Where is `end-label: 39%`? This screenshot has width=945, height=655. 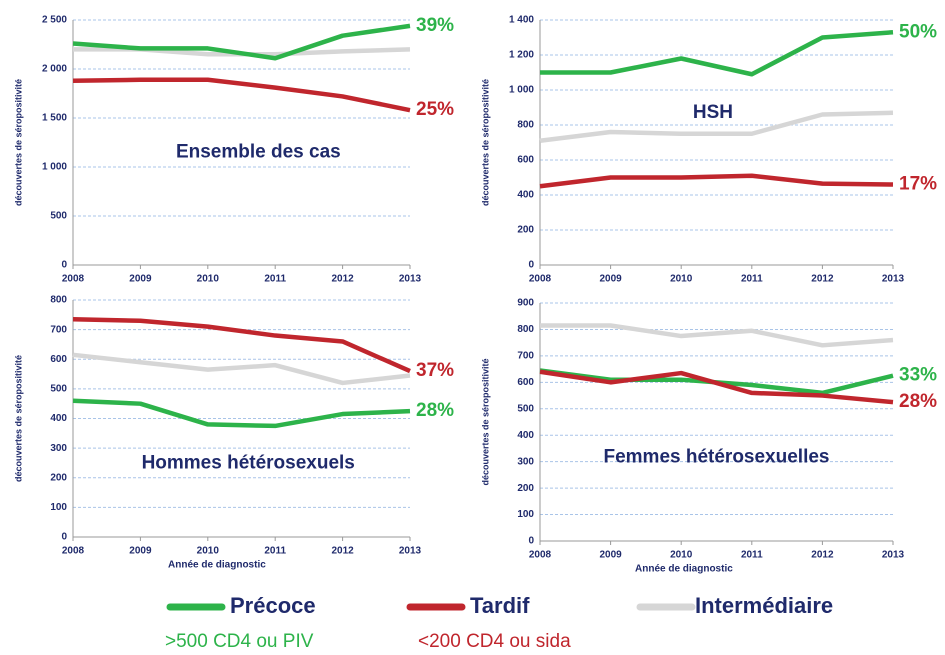
end-label: 39% is located at coordinates (435, 25).